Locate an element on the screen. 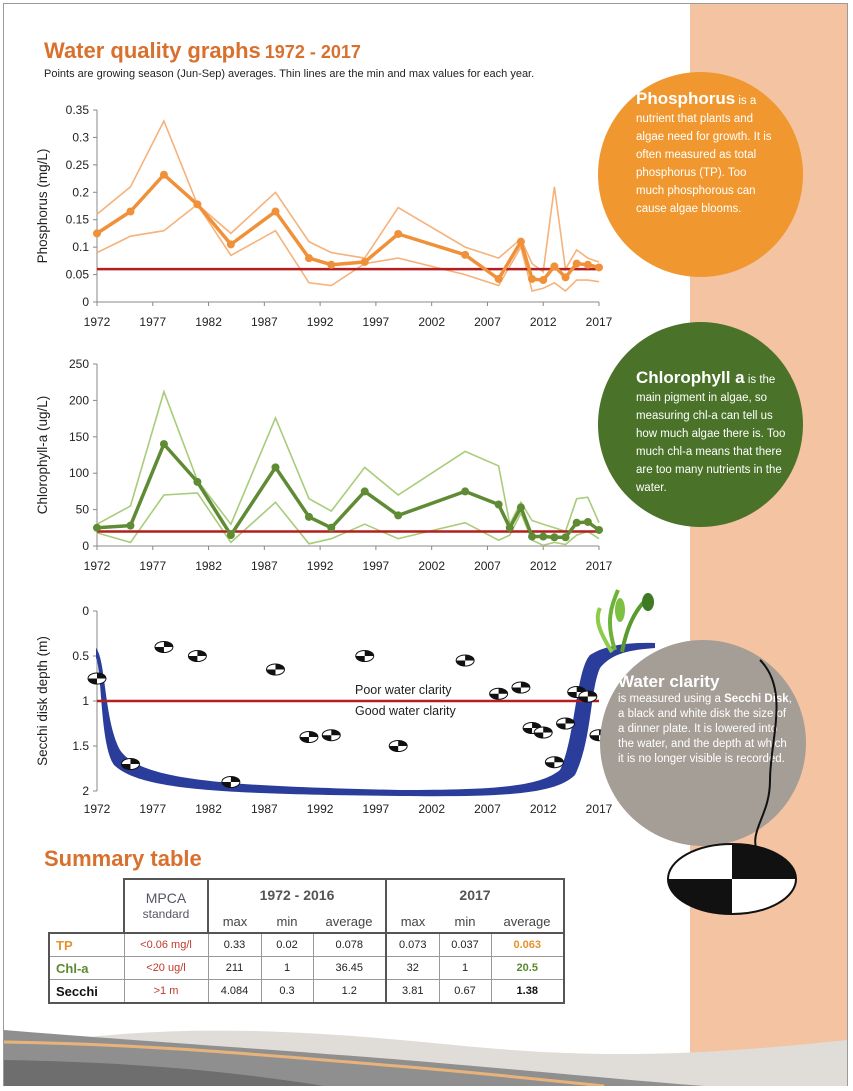 Image resolution: width=853 pixels, height=1091 pixels. phosphorus-heading: Phosphorus is located at coordinates (686, 98).